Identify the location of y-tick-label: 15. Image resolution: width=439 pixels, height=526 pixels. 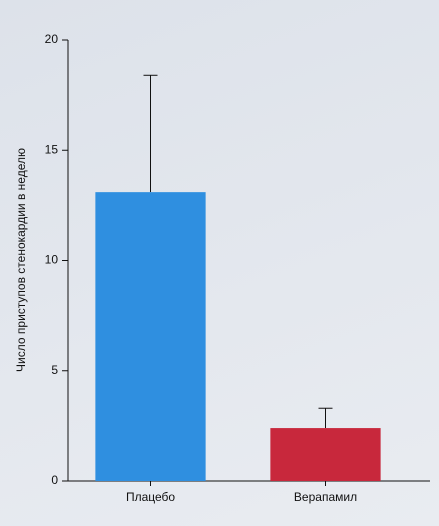
(52, 149).